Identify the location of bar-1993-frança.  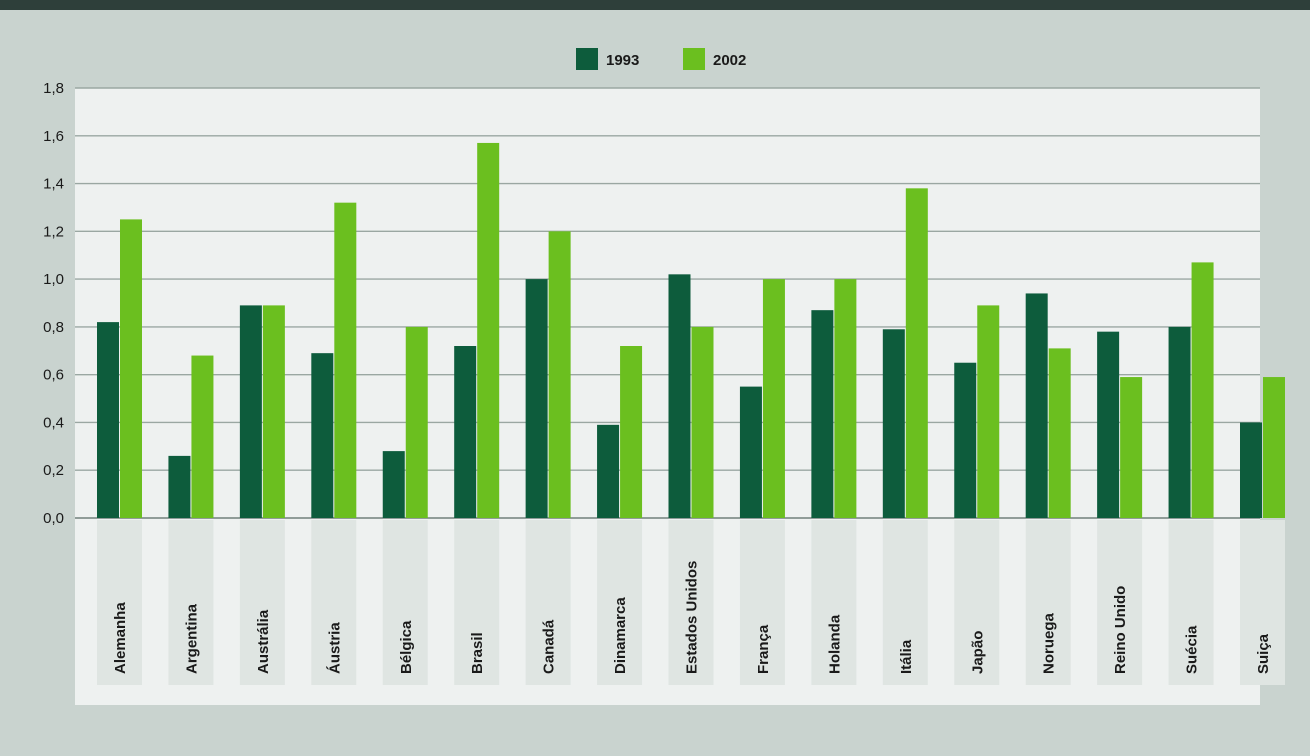
(750, 452).